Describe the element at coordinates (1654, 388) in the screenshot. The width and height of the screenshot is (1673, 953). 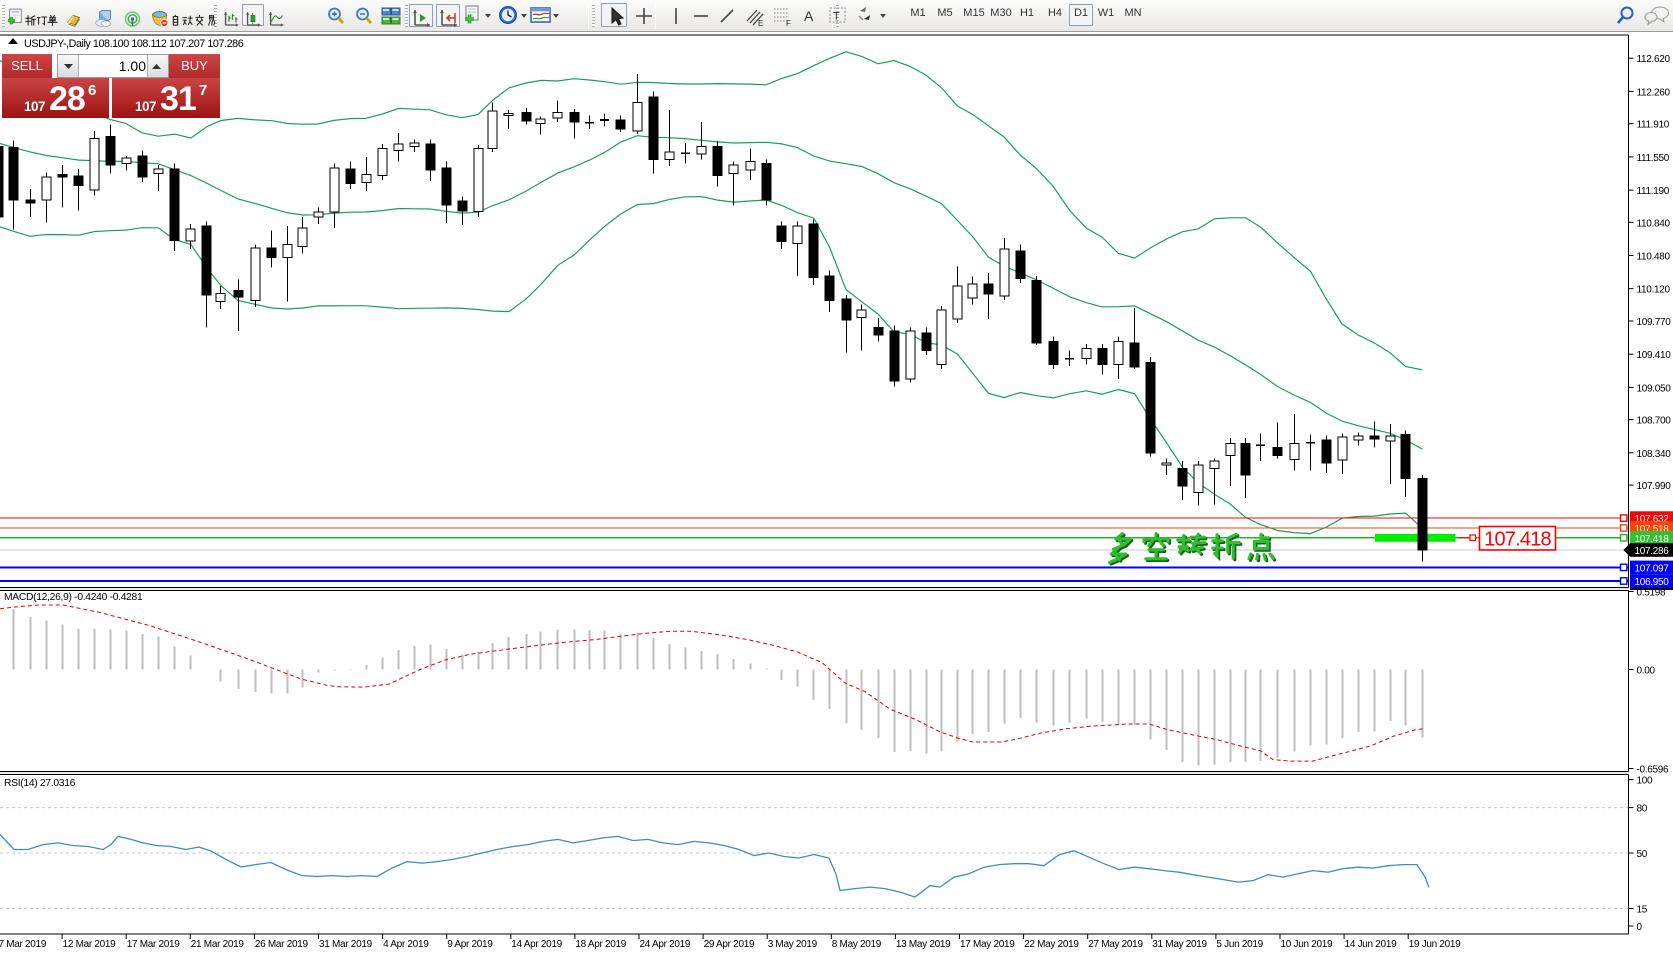
I see `svg-text: 109.050` at that location.